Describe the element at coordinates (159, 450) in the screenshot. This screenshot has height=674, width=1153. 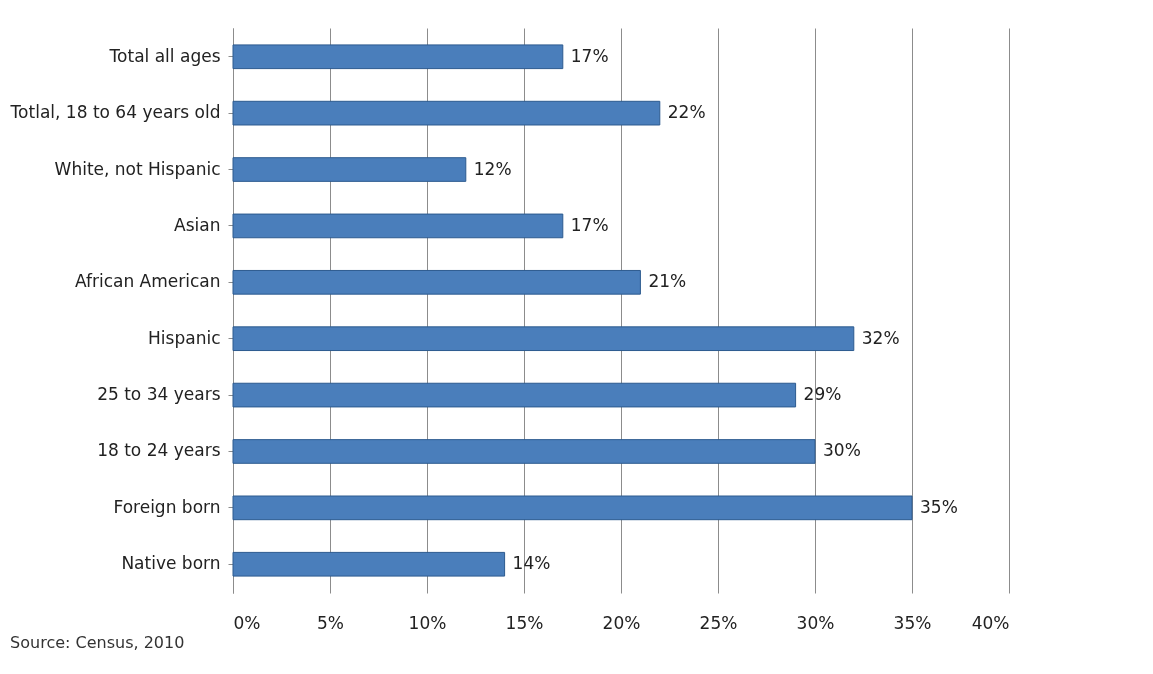
I see `y-tick-label: 18 to 24 years` at that location.